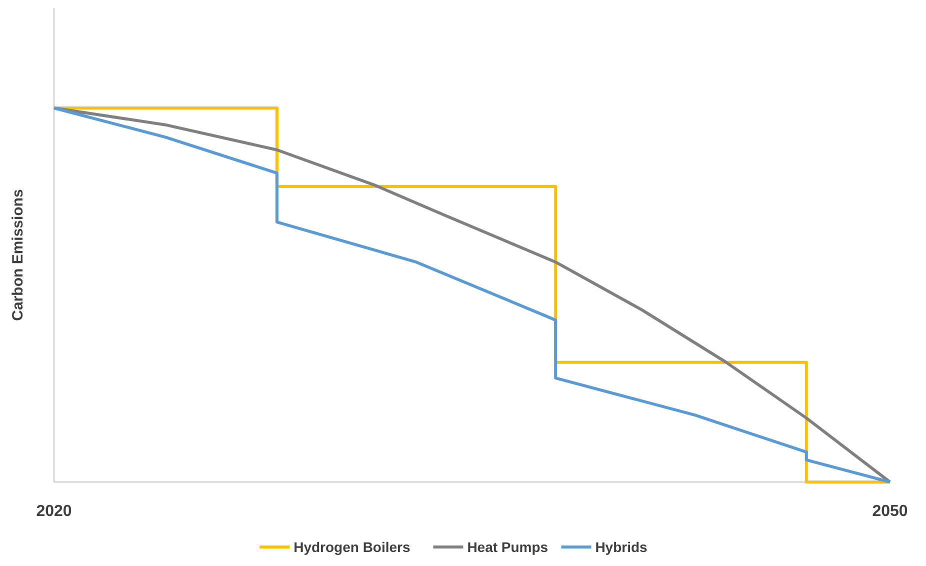 This screenshot has height=566, width=926. Describe the element at coordinates (507, 547) in the screenshot. I see `legend-label: Heat Pumps` at that location.